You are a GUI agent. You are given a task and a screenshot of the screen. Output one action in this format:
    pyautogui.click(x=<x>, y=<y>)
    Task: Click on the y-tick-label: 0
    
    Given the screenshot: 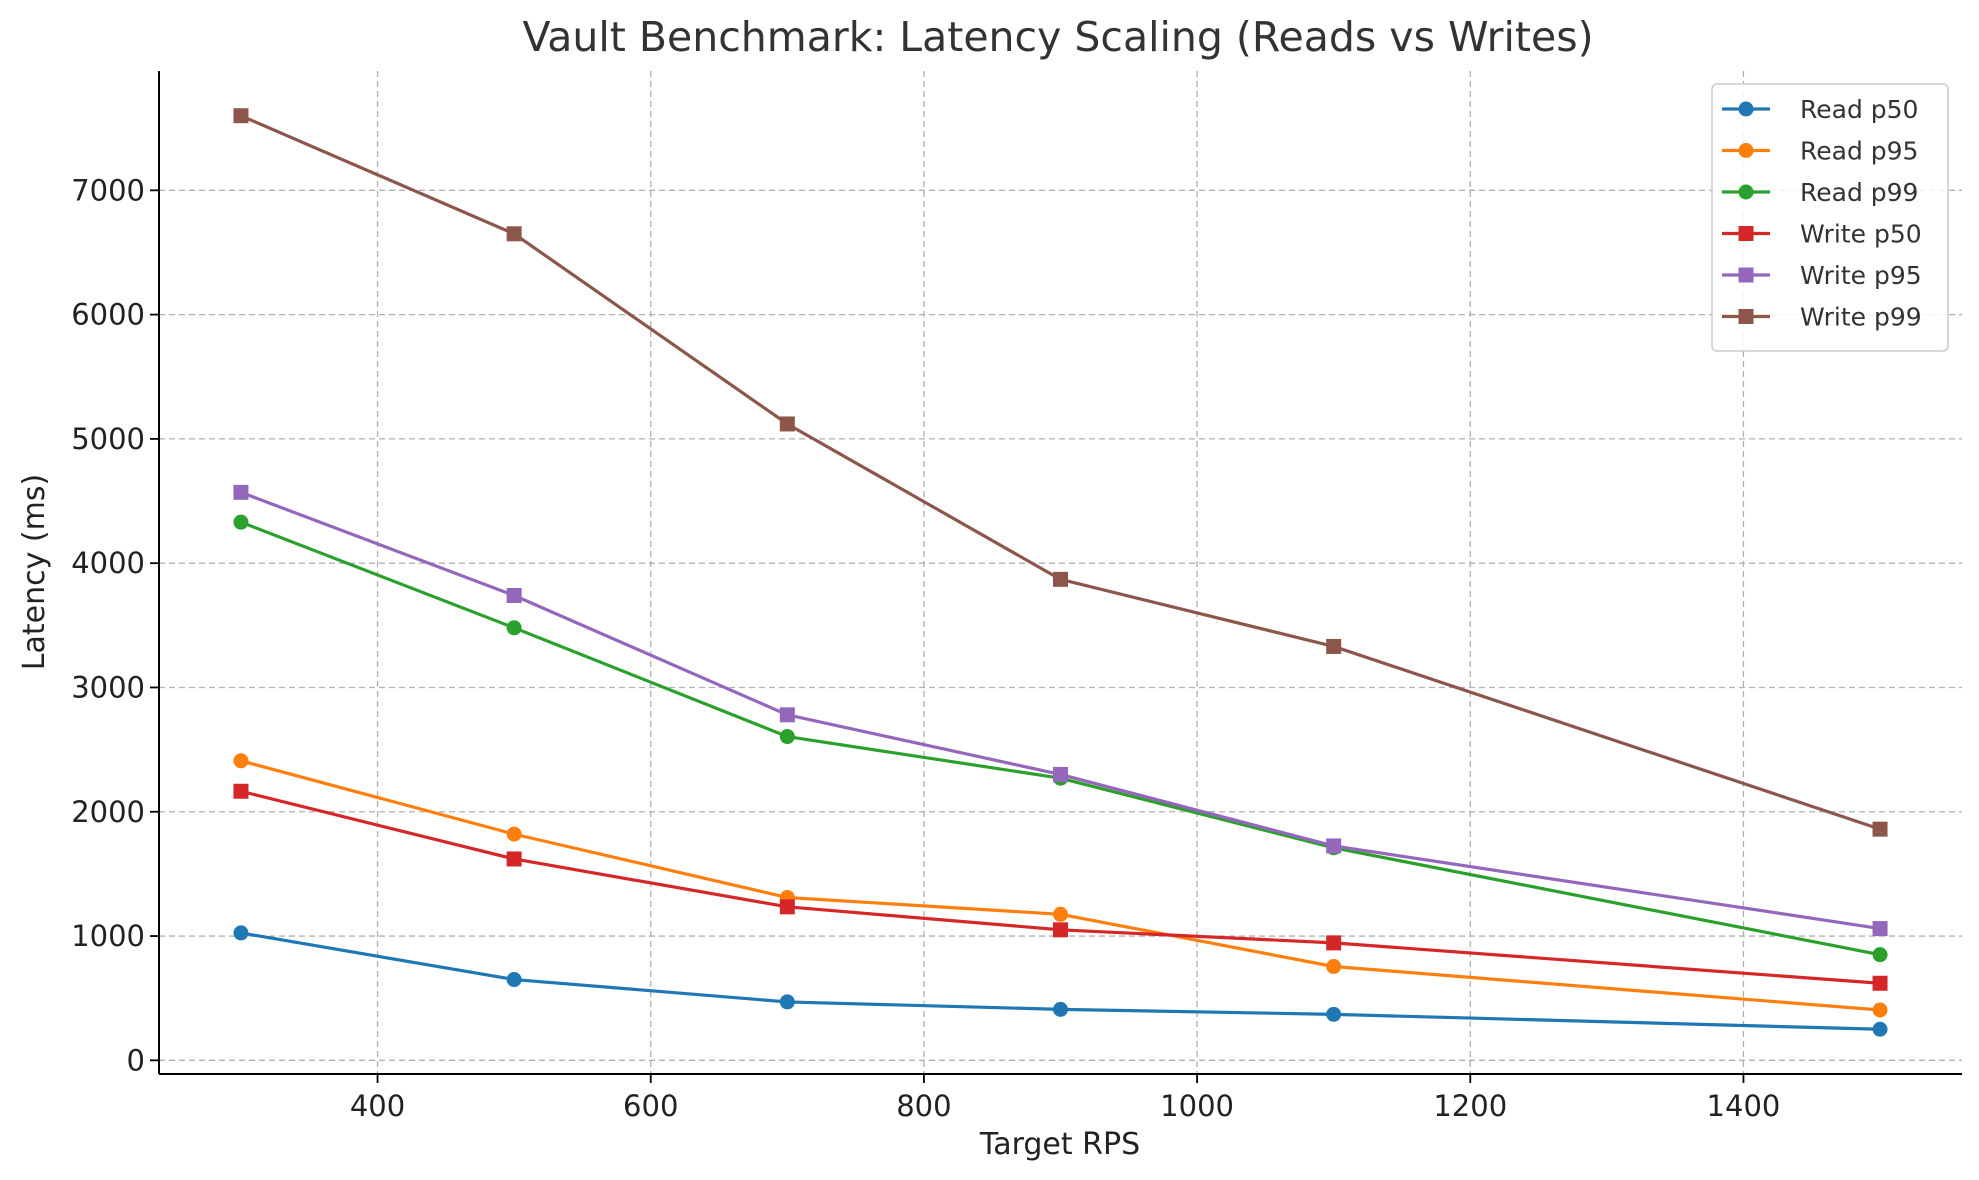 What is the action you would take?
    pyautogui.click(x=136, y=1060)
    